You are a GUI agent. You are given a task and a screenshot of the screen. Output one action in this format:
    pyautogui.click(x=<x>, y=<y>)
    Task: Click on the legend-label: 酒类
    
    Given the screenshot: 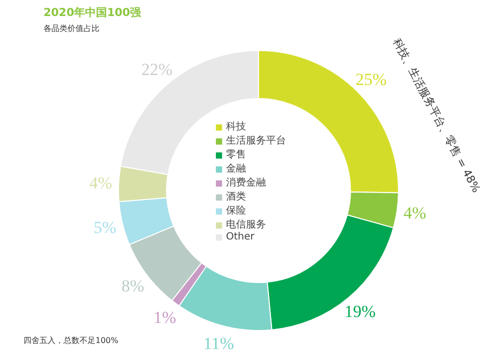 What is the action you would take?
    pyautogui.click(x=236, y=197)
    